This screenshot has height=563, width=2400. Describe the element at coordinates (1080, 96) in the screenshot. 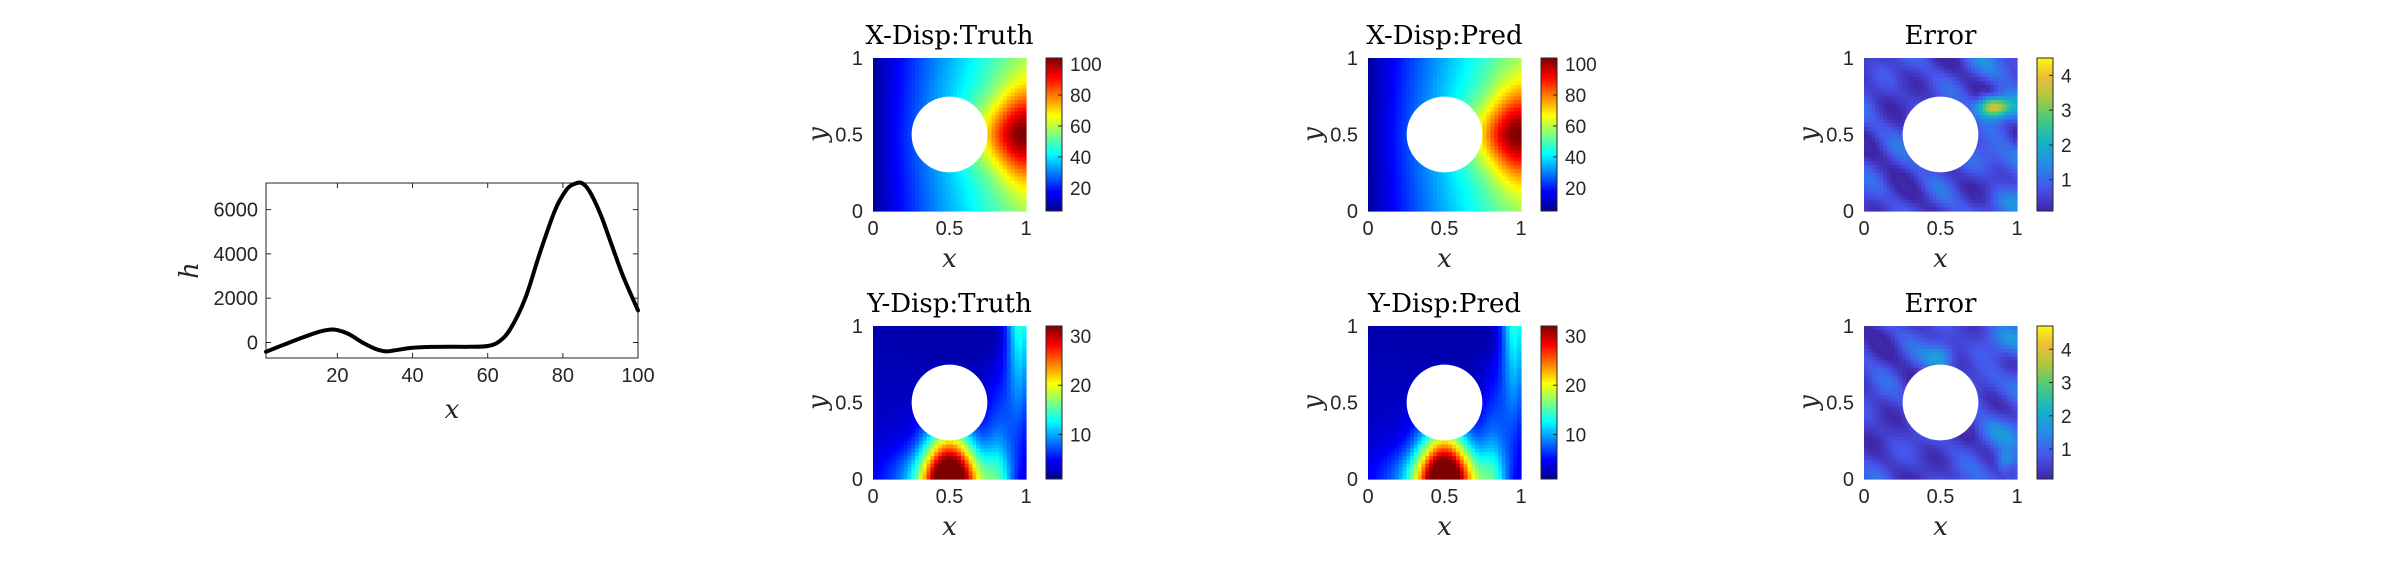

I see `colorbar-tick-label: 80` at that location.